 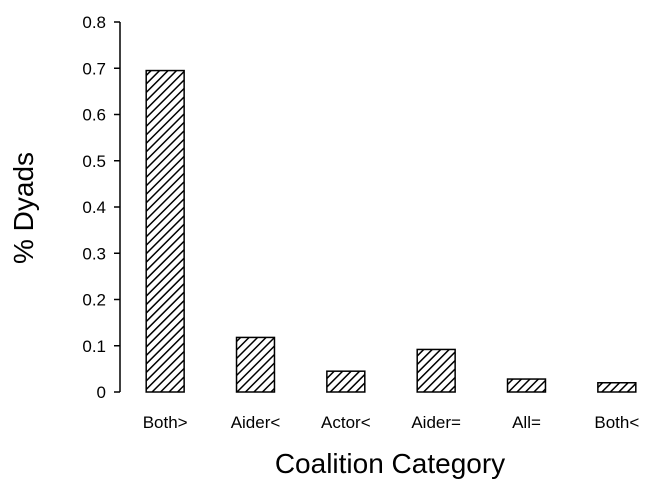 I want to click on x-tick-label: Aider<, so click(x=256, y=422).